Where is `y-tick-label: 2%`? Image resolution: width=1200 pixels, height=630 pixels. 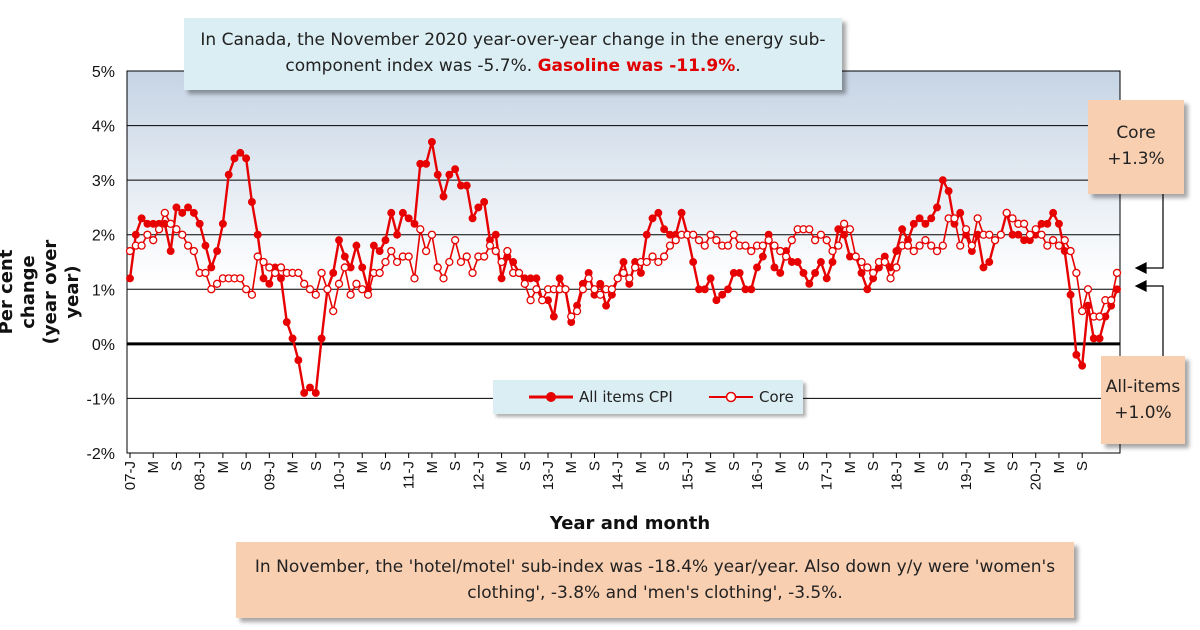
y-tick-label: 2% is located at coordinates (103, 236).